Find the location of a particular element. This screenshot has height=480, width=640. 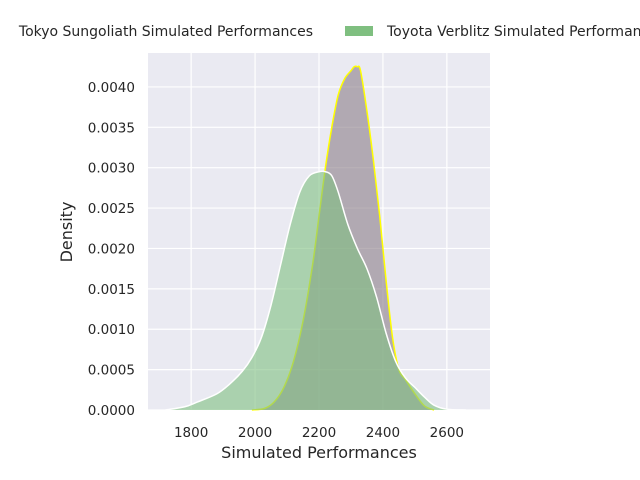

x-tick-label: 2400 is located at coordinates (383, 433).